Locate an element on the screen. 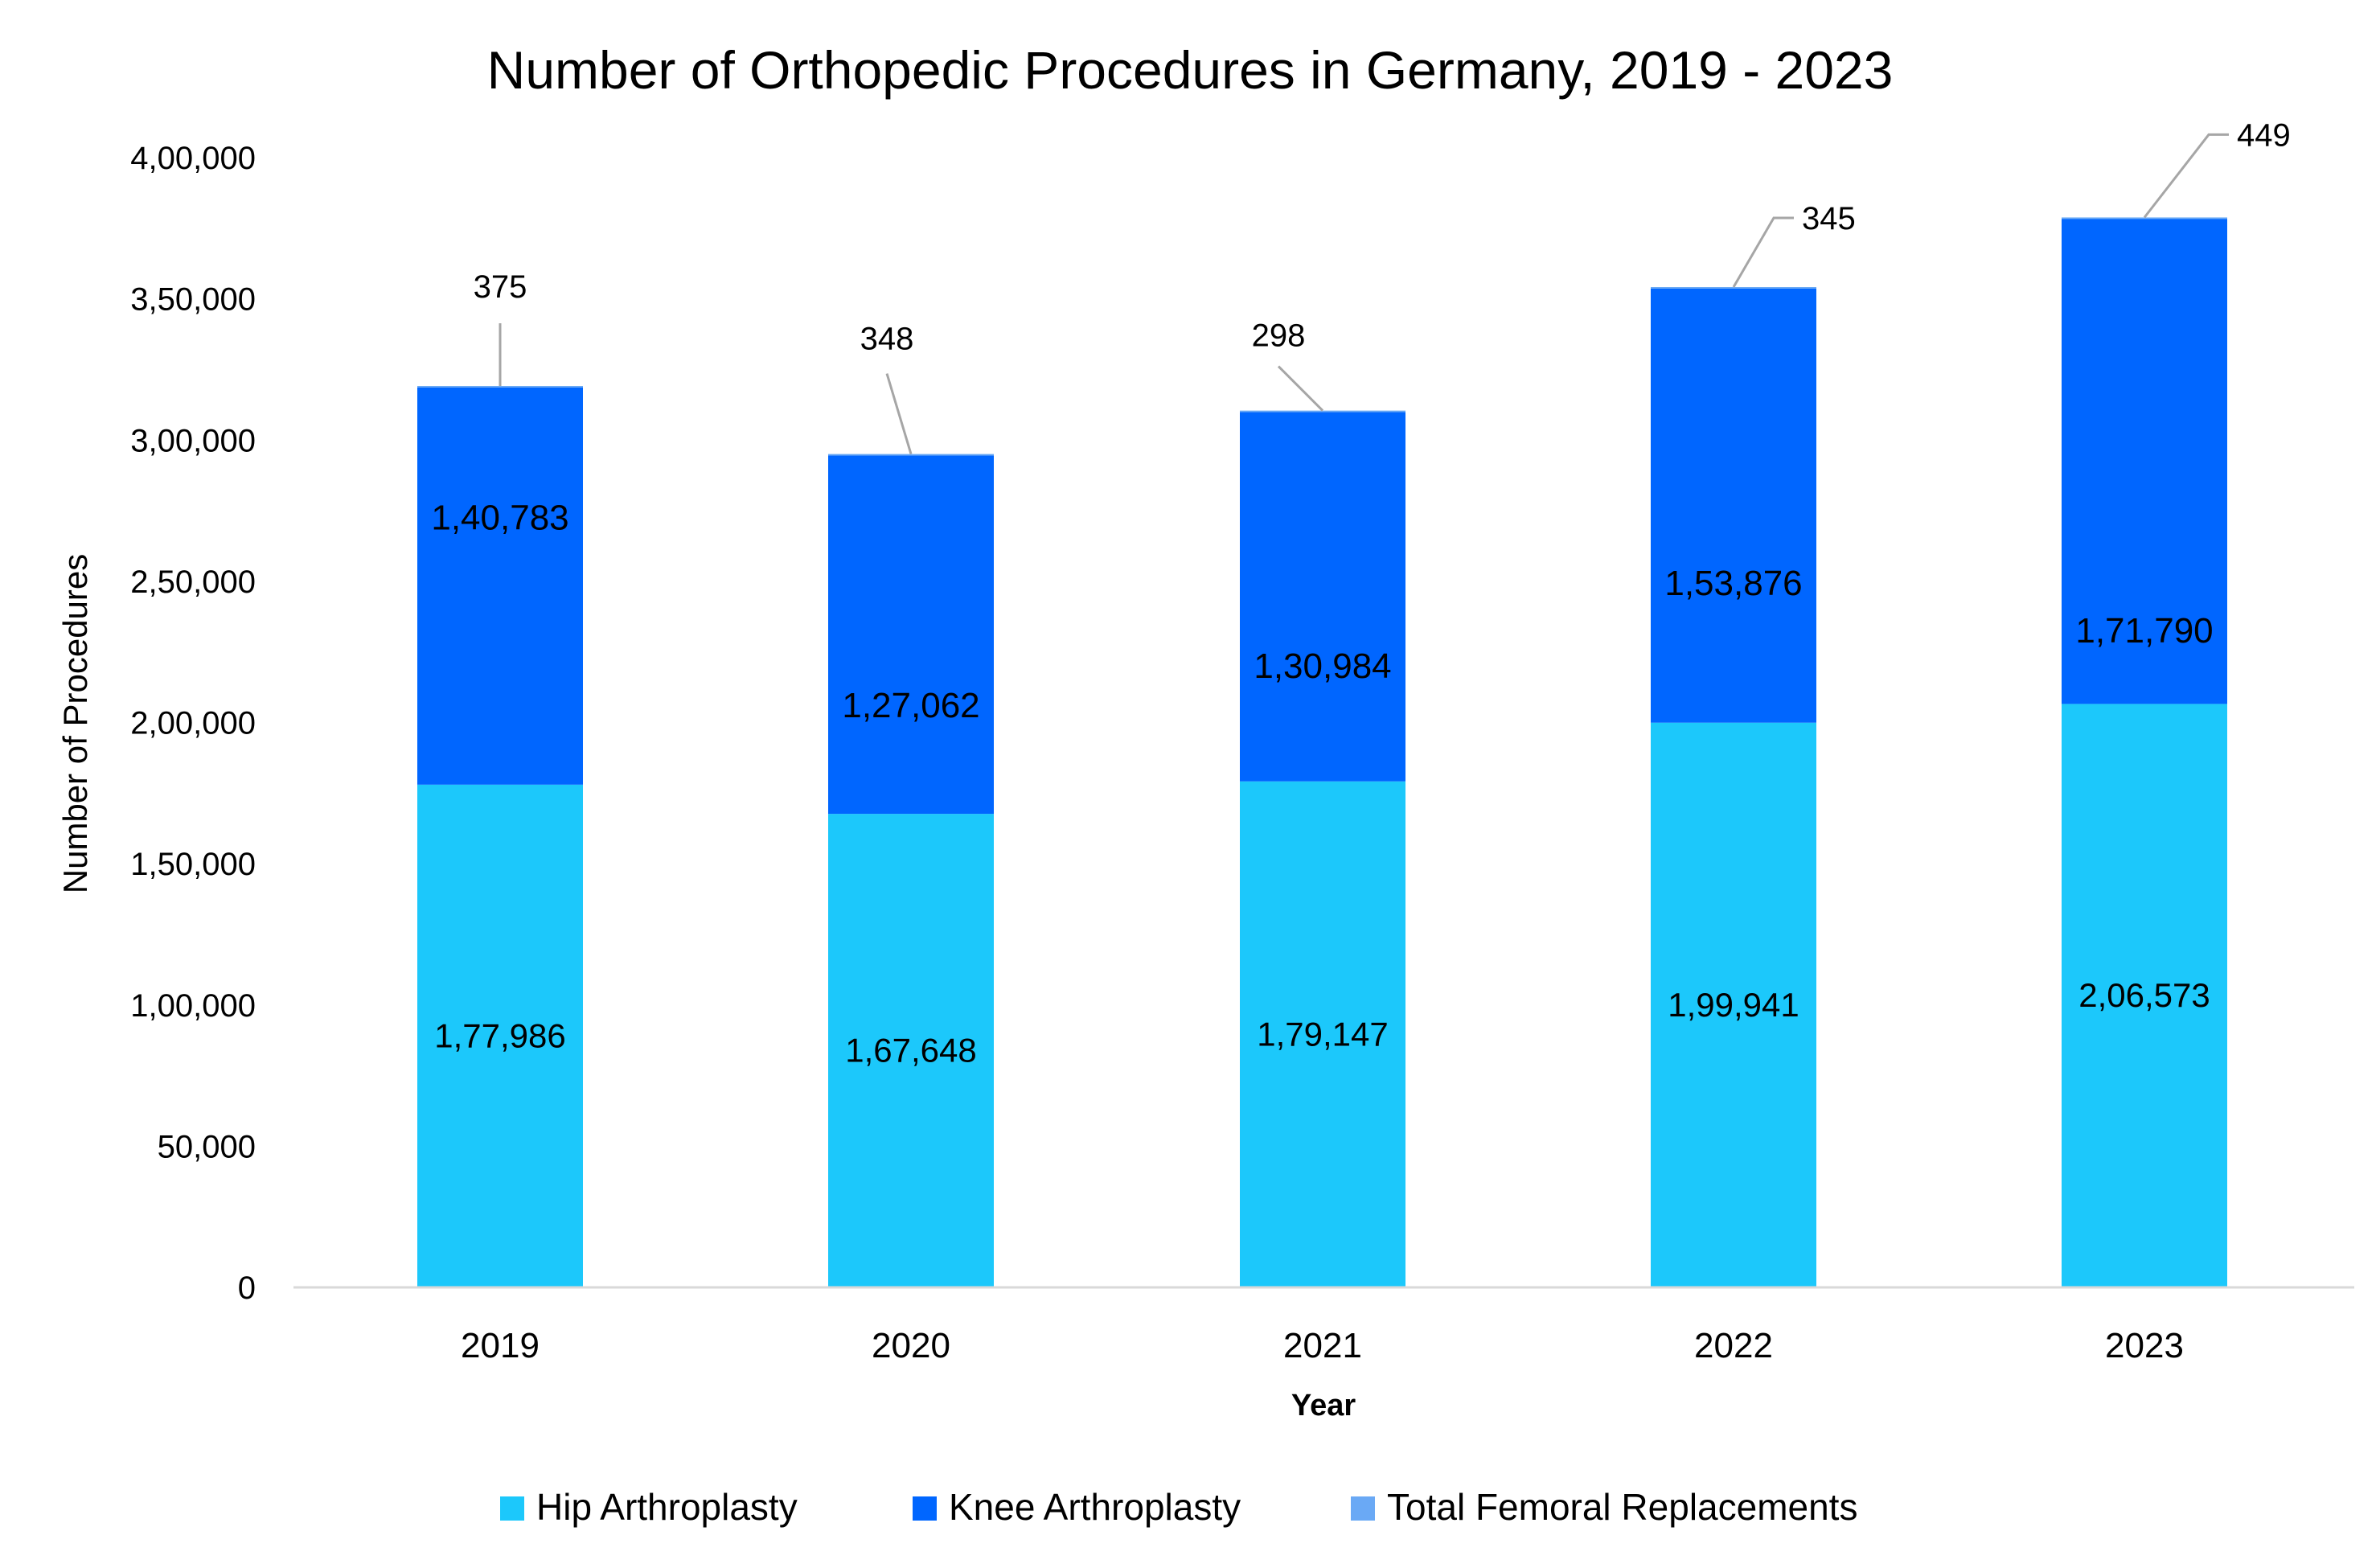 The width and height of the screenshot is (2380, 1564). x-axis: 2019 2020 2021 2022 2023 is located at coordinates (1322, 1345).